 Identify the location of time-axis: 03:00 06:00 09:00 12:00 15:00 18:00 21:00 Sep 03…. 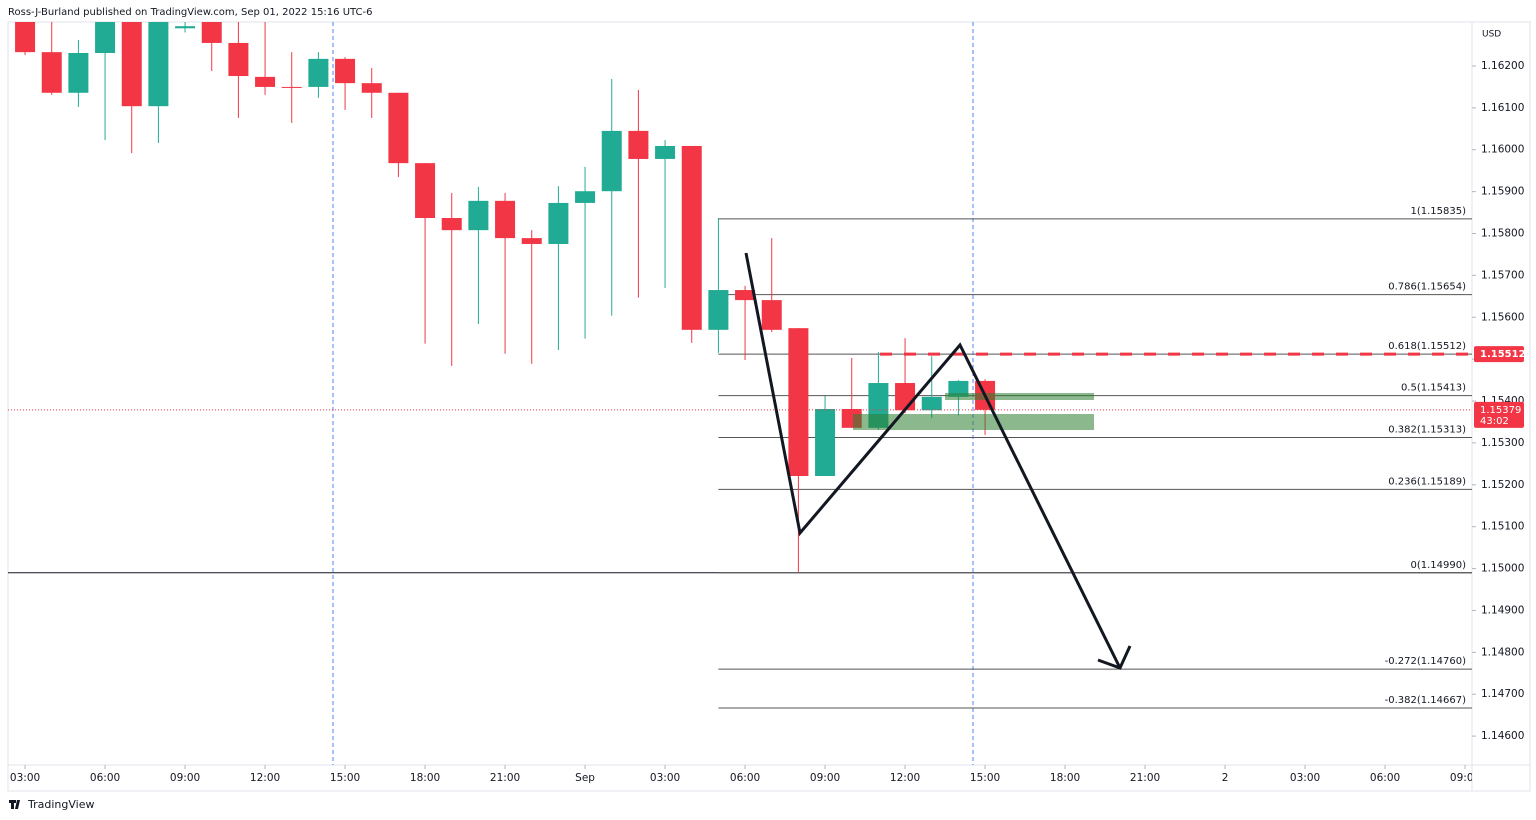
(745, 774).